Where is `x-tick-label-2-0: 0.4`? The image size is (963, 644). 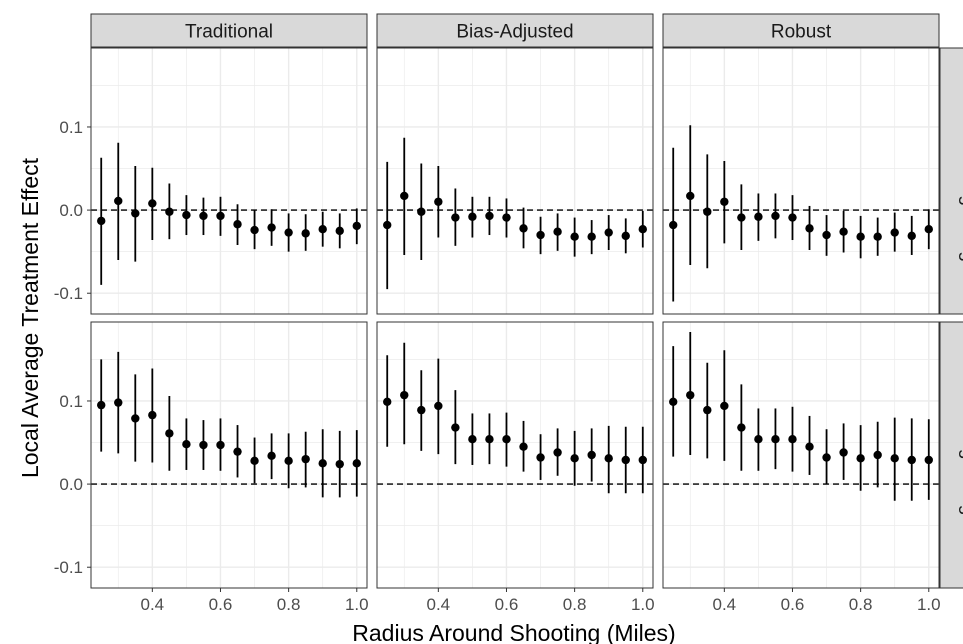
x-tick-label-2-0: 0.4 is located at coordinates (725, 604).